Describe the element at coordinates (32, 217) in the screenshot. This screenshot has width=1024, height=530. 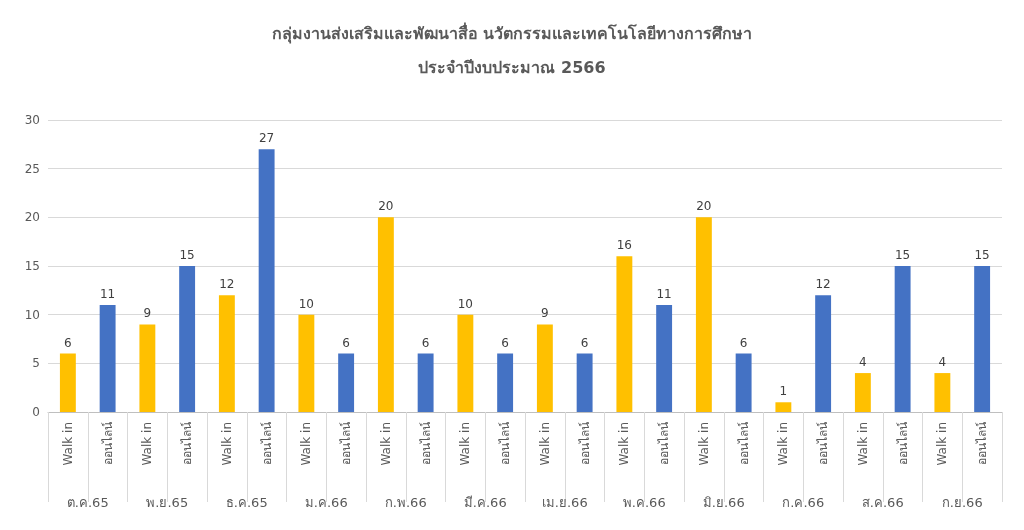
I see `y-tick-label: 20` at that location.